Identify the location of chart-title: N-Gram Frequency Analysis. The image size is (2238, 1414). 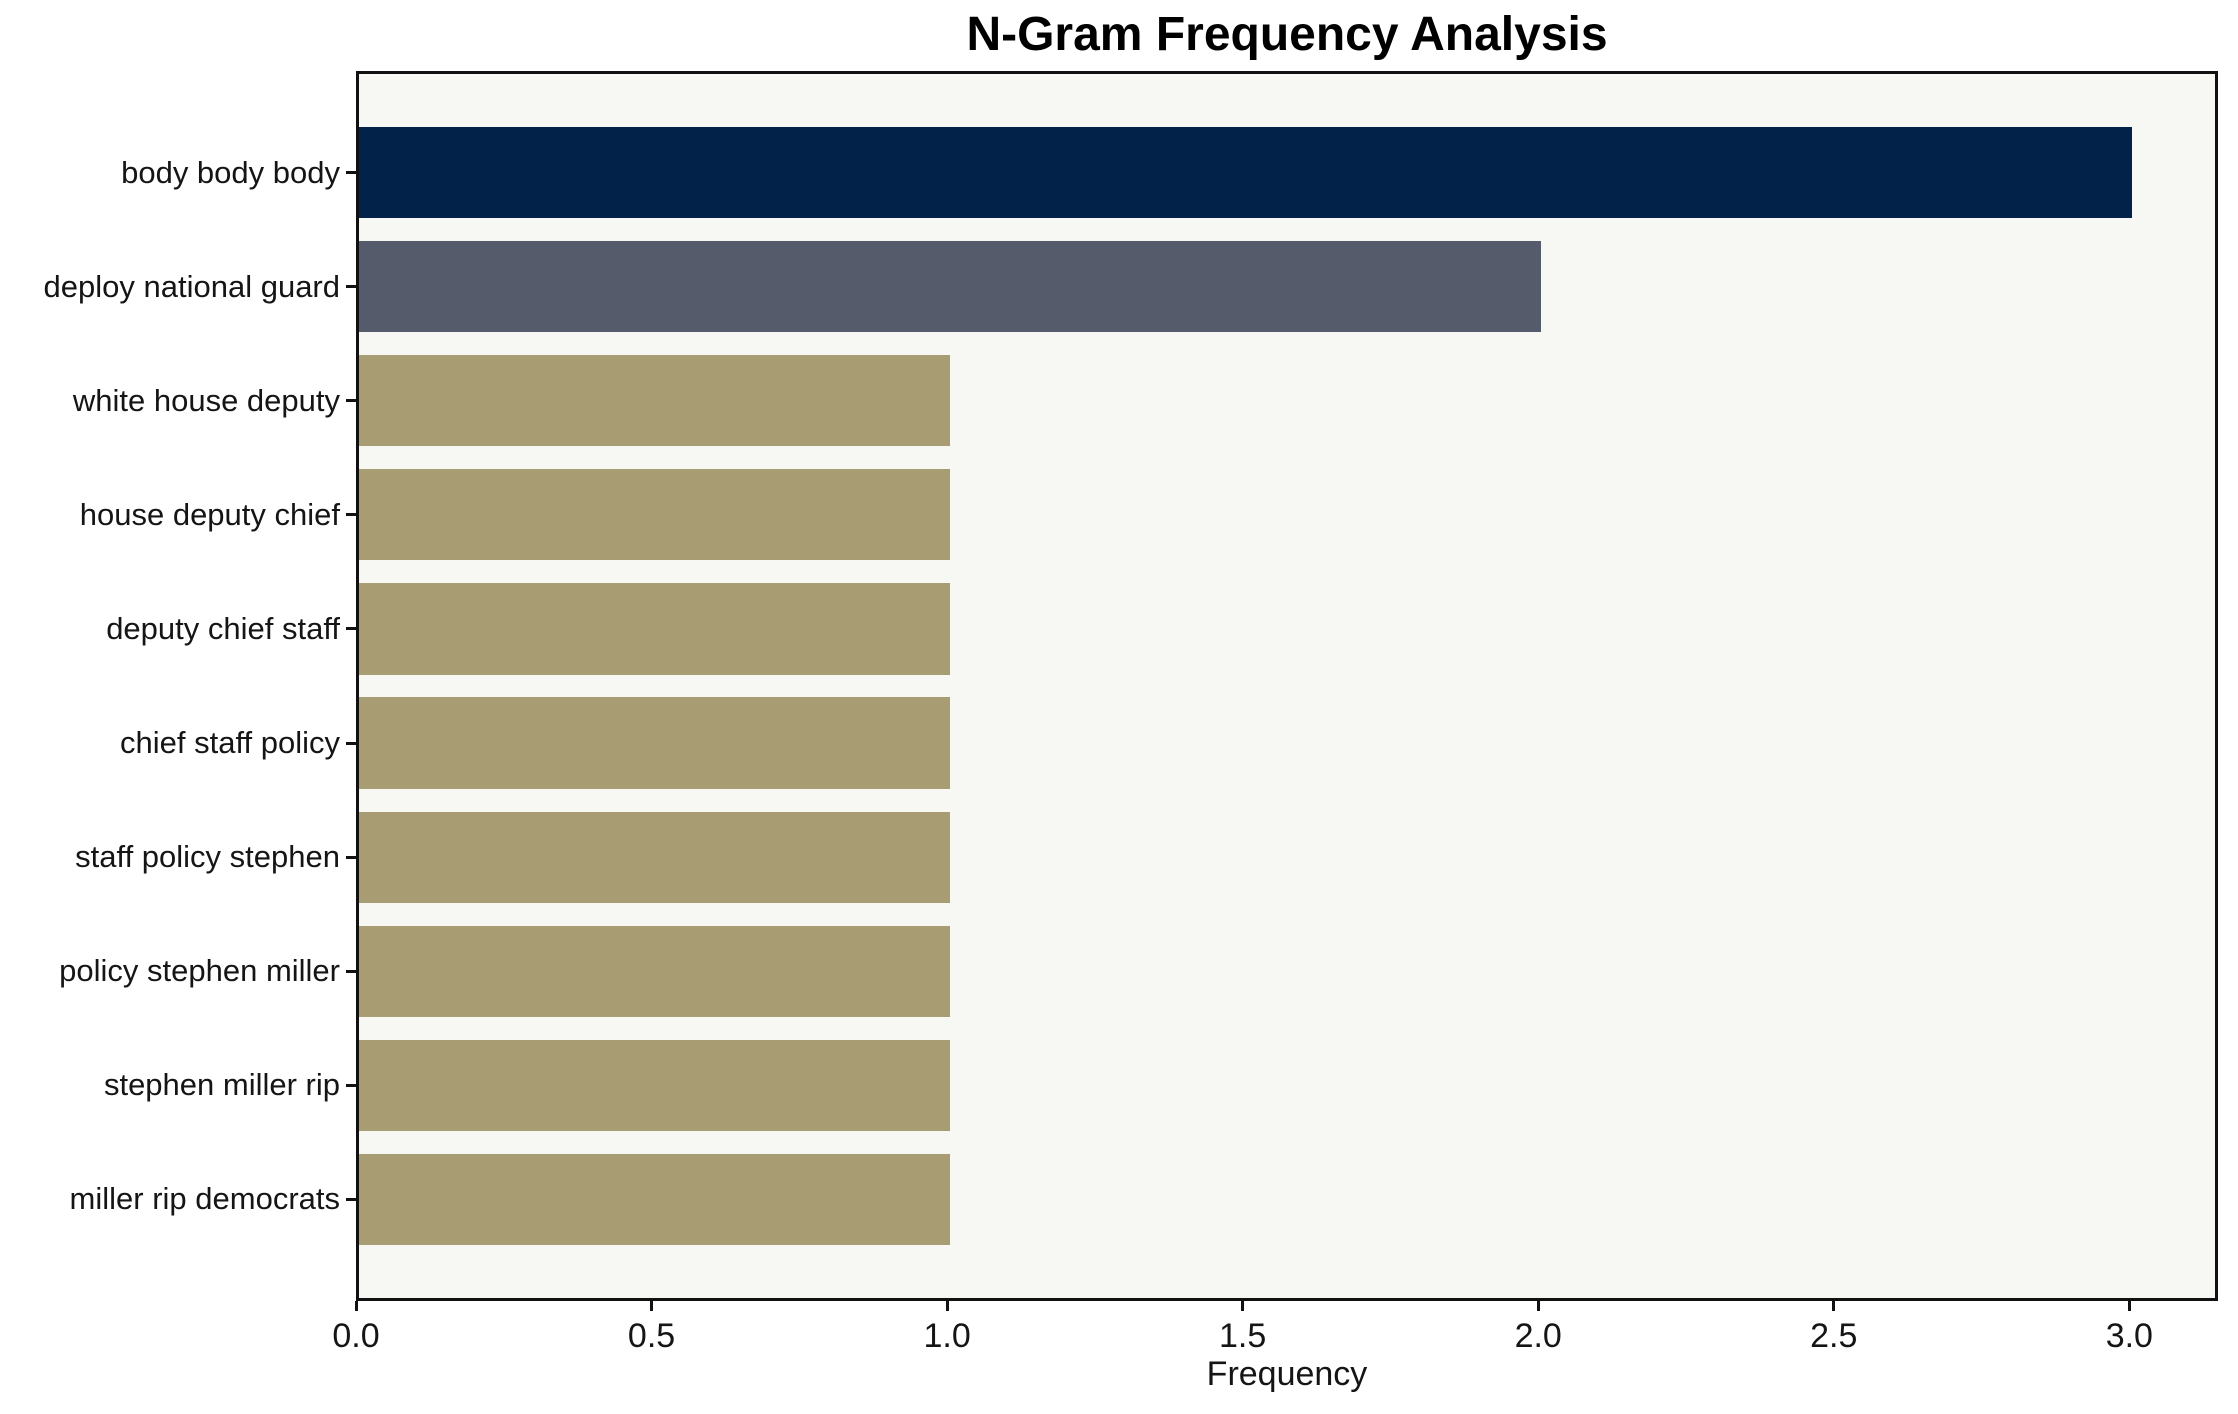
(1287, 34).